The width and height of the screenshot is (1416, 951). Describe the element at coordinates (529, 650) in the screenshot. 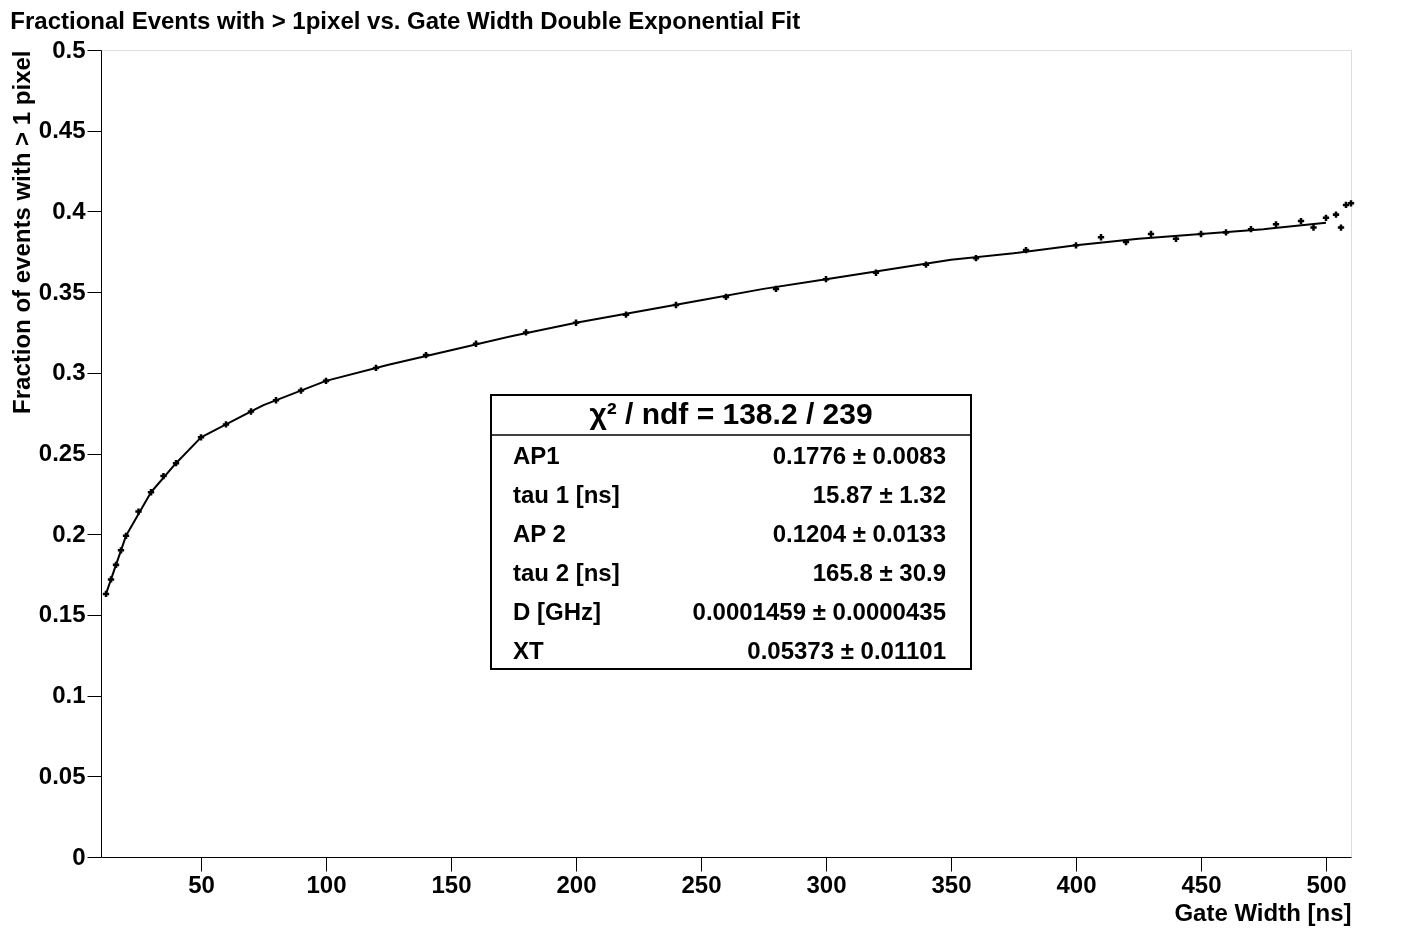

I see `annotation: XT` at that location.